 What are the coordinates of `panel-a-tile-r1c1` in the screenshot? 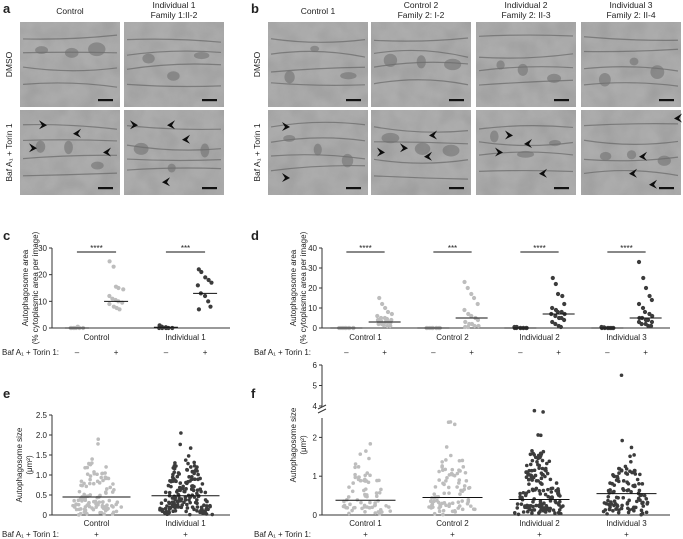 It's located at (70, 64).